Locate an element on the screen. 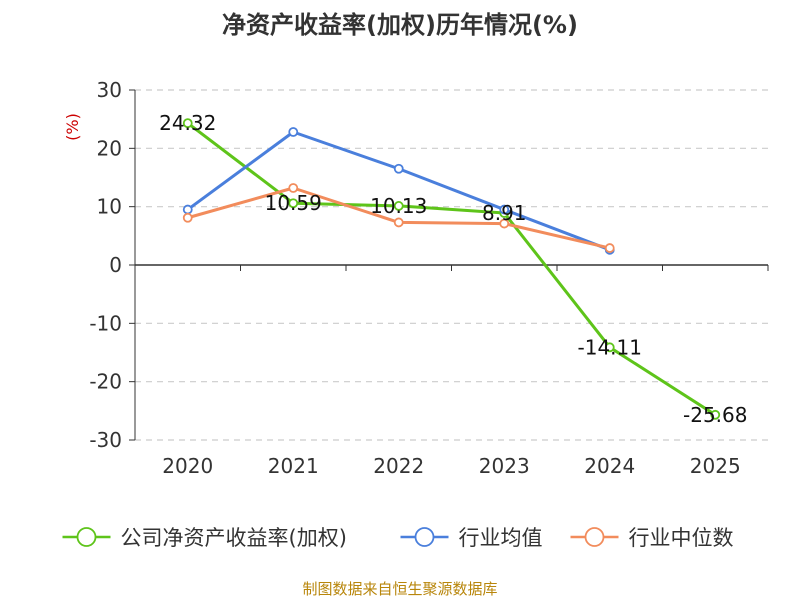 The image size is (800, 600). data-label: 10.59 is located at coordinates (293, 203).